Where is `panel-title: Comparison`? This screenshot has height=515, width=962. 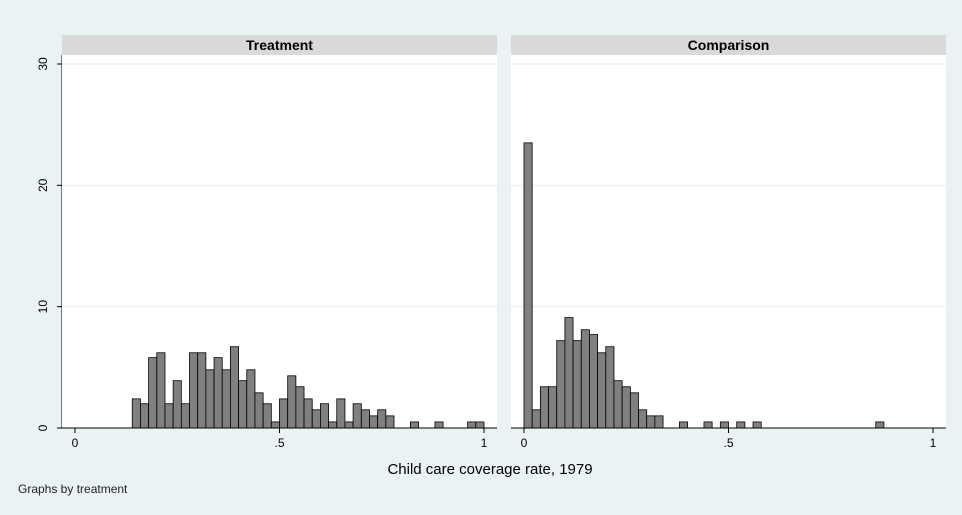 panel-title: Comparison is located at coordinates (729, 45).